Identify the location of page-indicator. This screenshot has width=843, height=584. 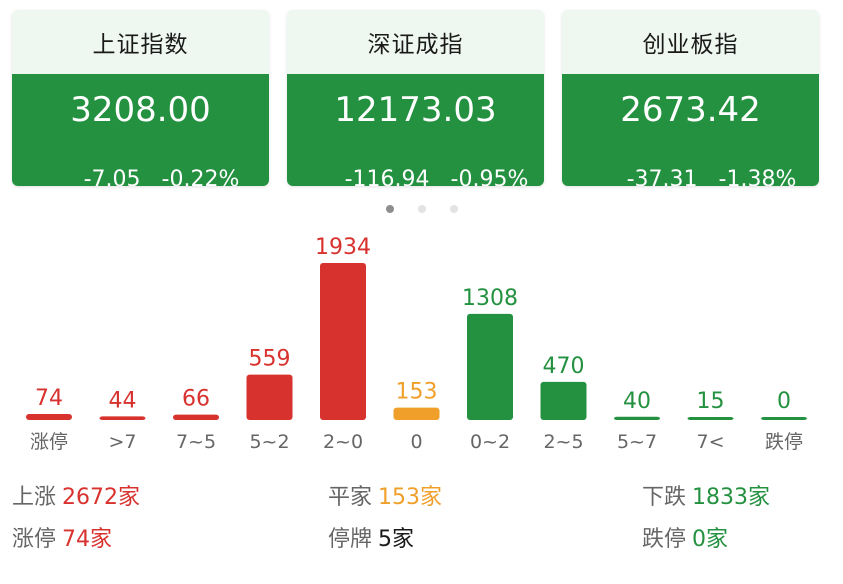
(421, 209).